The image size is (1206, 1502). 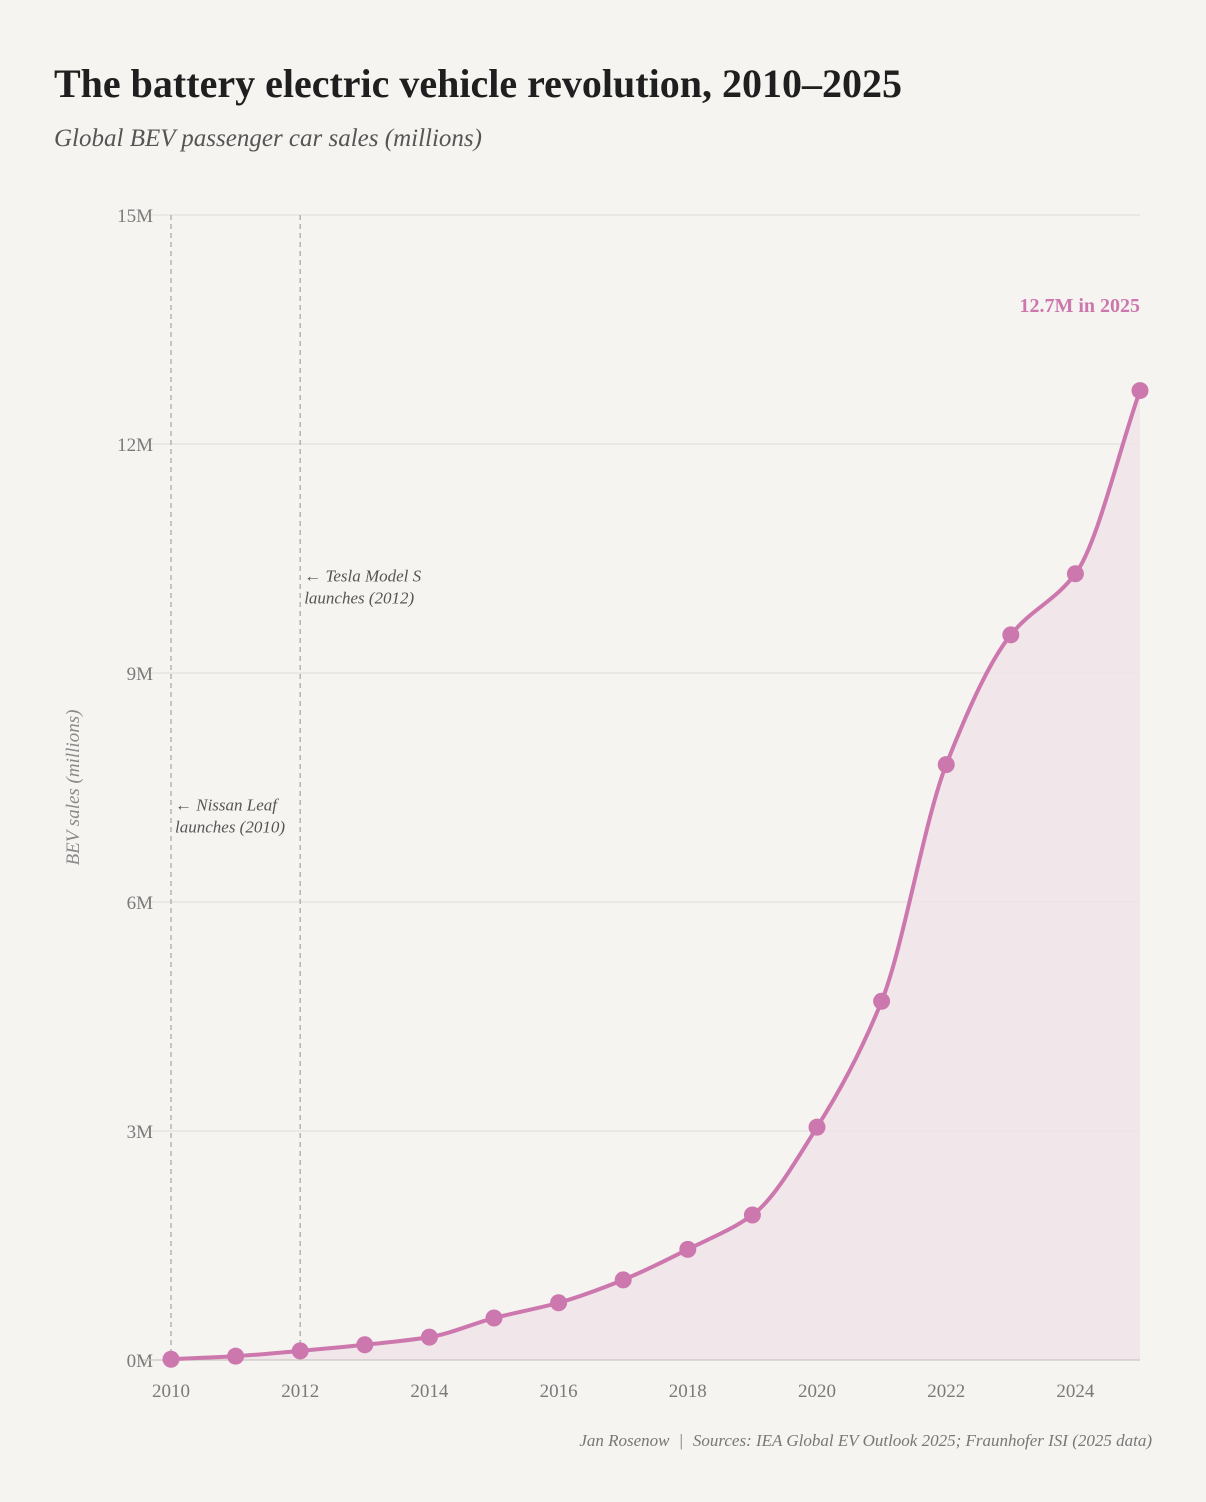 What do you see at coordinates (300, 1351) in the screenshot?
I see `data-point-2012` at bounding box center [300, 1351].